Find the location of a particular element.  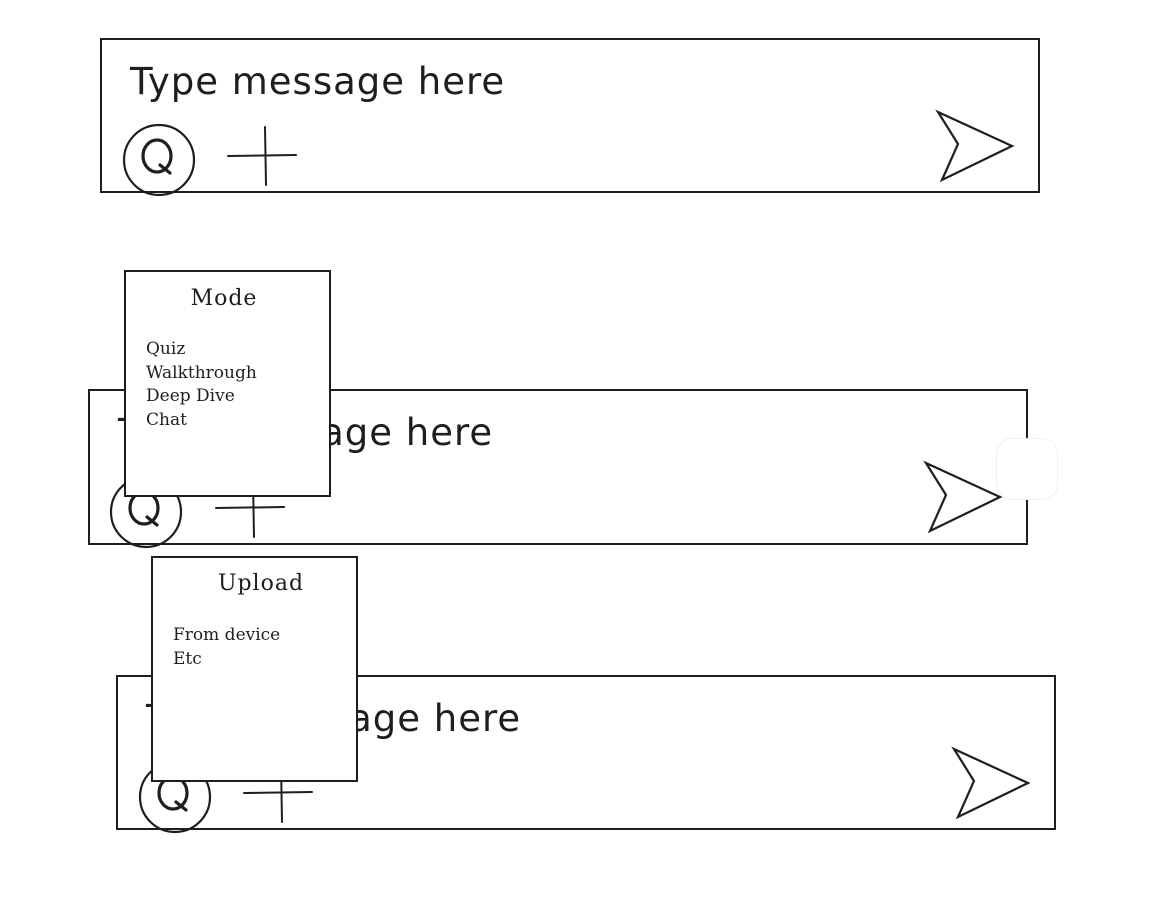

message-input-top: Type message here is located at coordinates (318, 81).